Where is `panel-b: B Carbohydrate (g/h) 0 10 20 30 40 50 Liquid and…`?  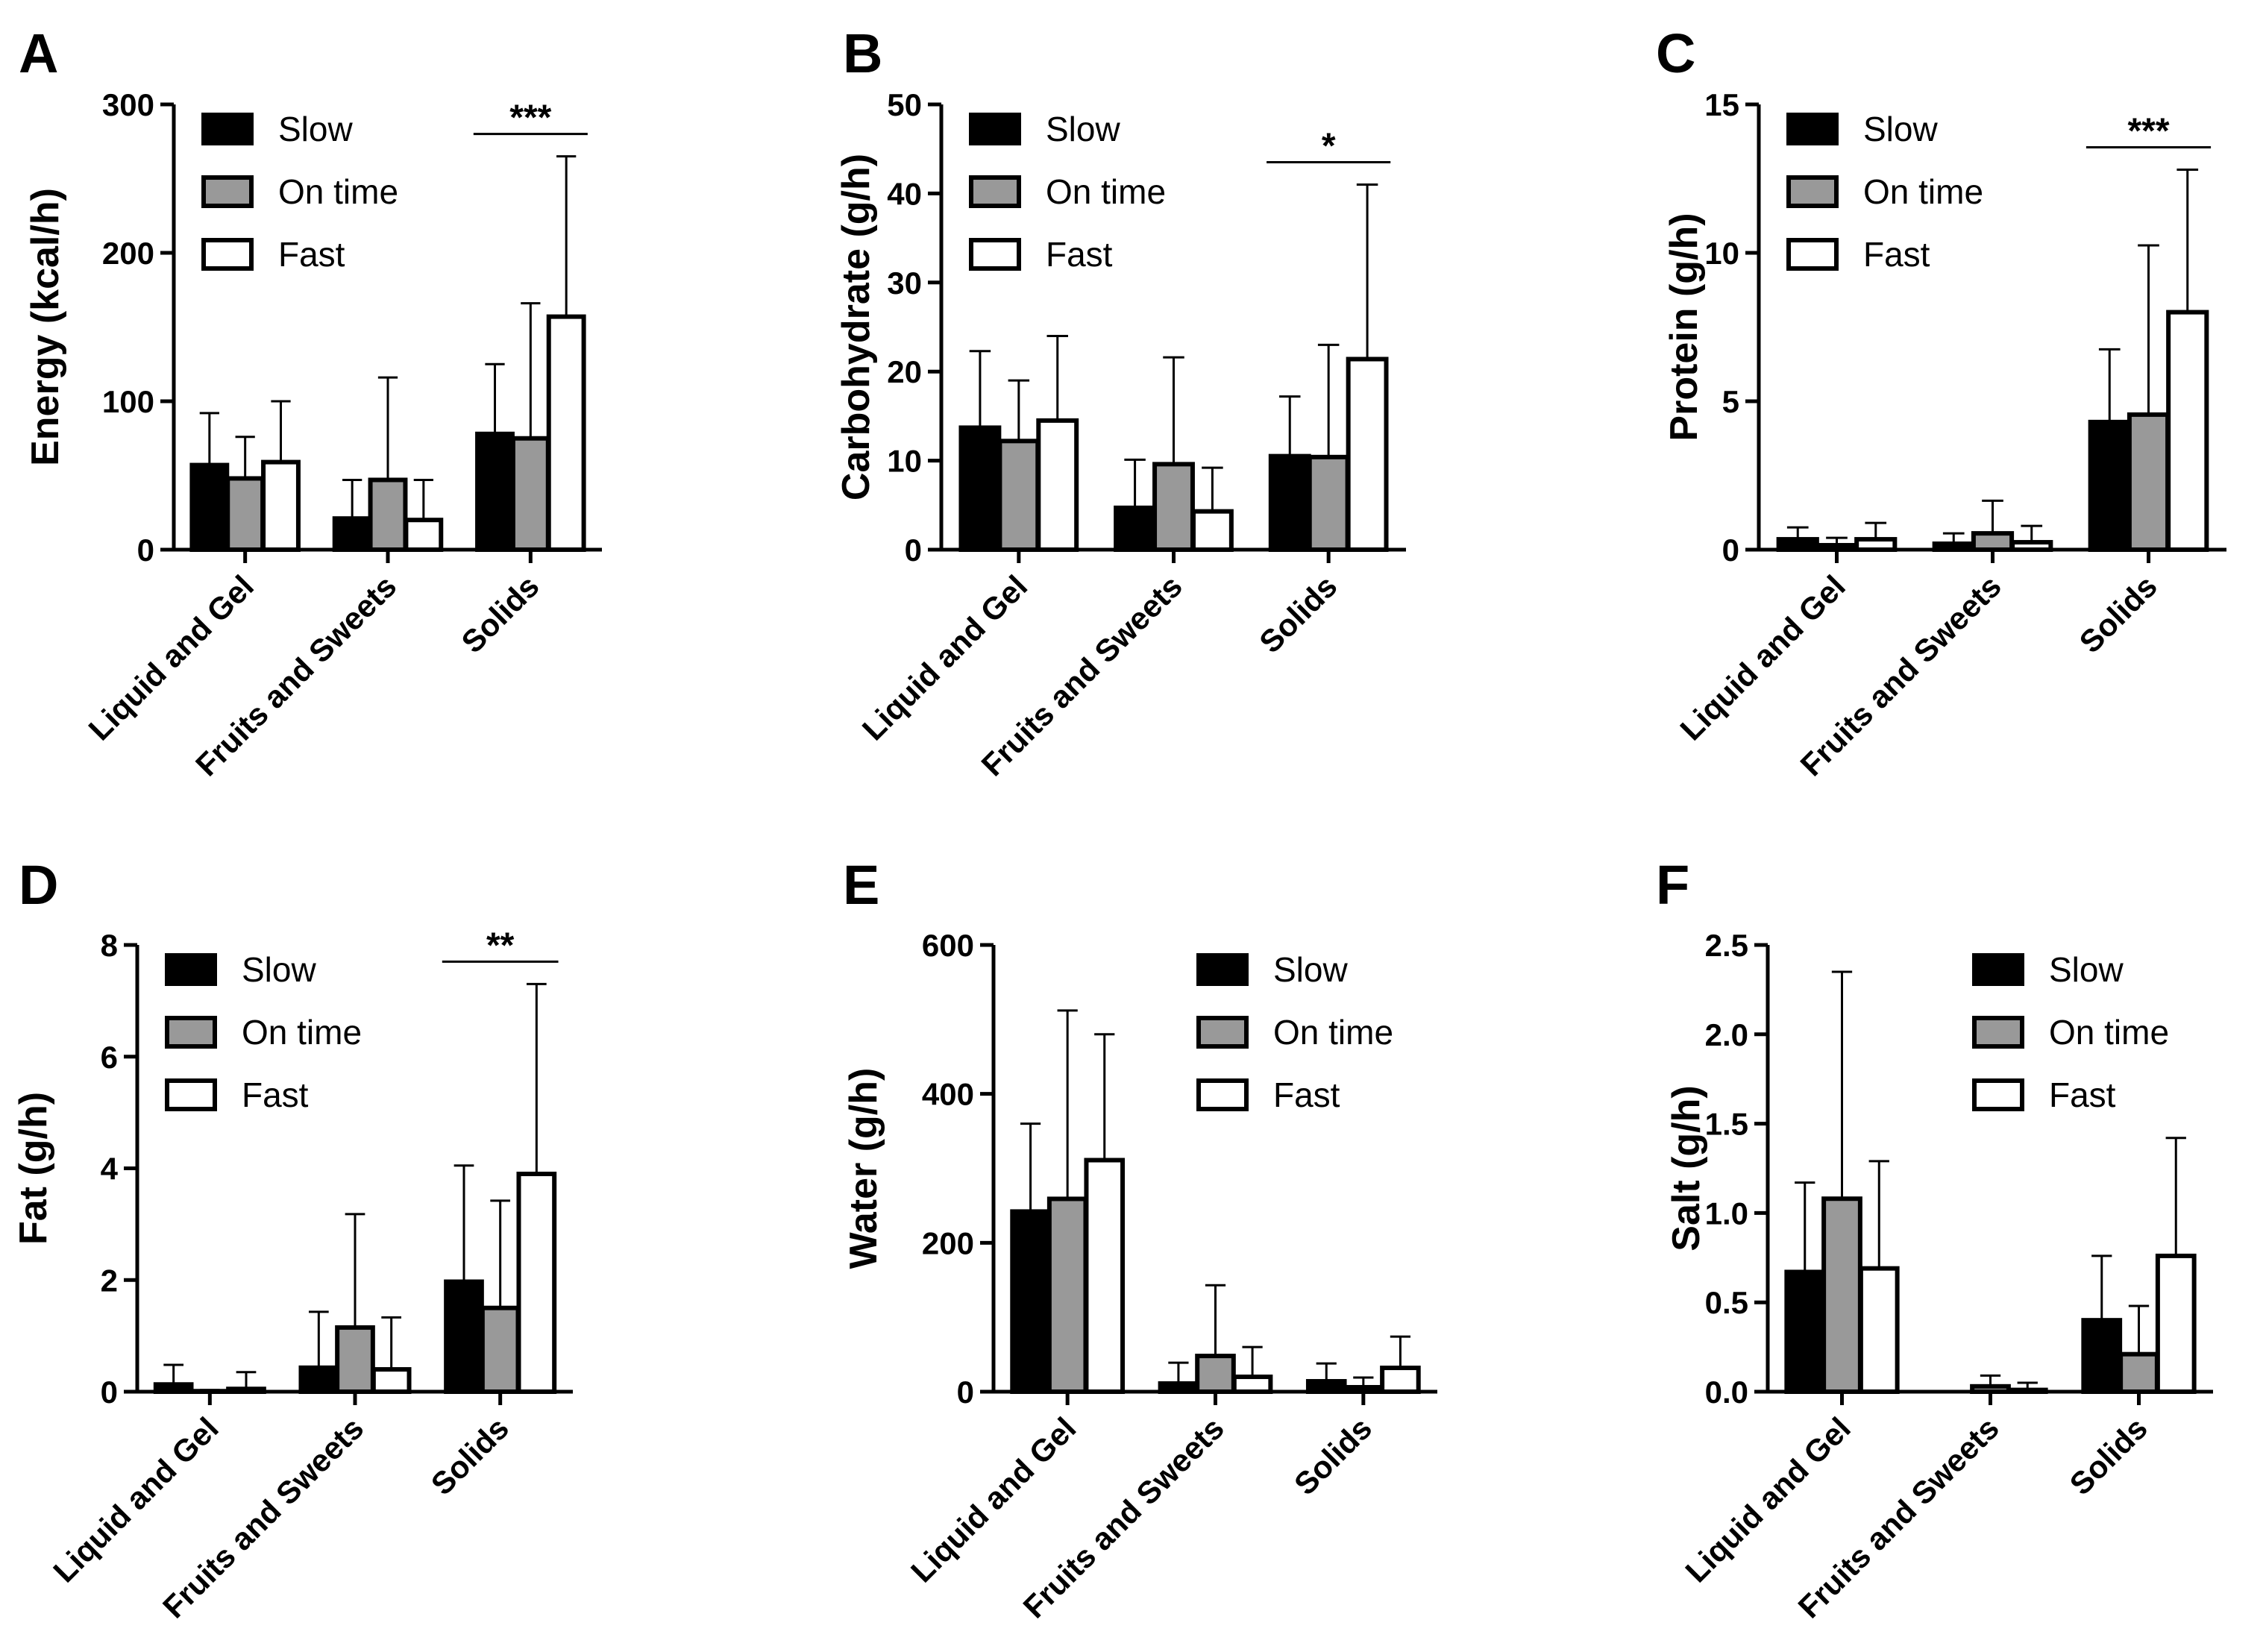 panel-b: B Carbohydrate (g/h) 0 10 20 30 40 50 Liquid and… is located at coordinates (1120, 402).